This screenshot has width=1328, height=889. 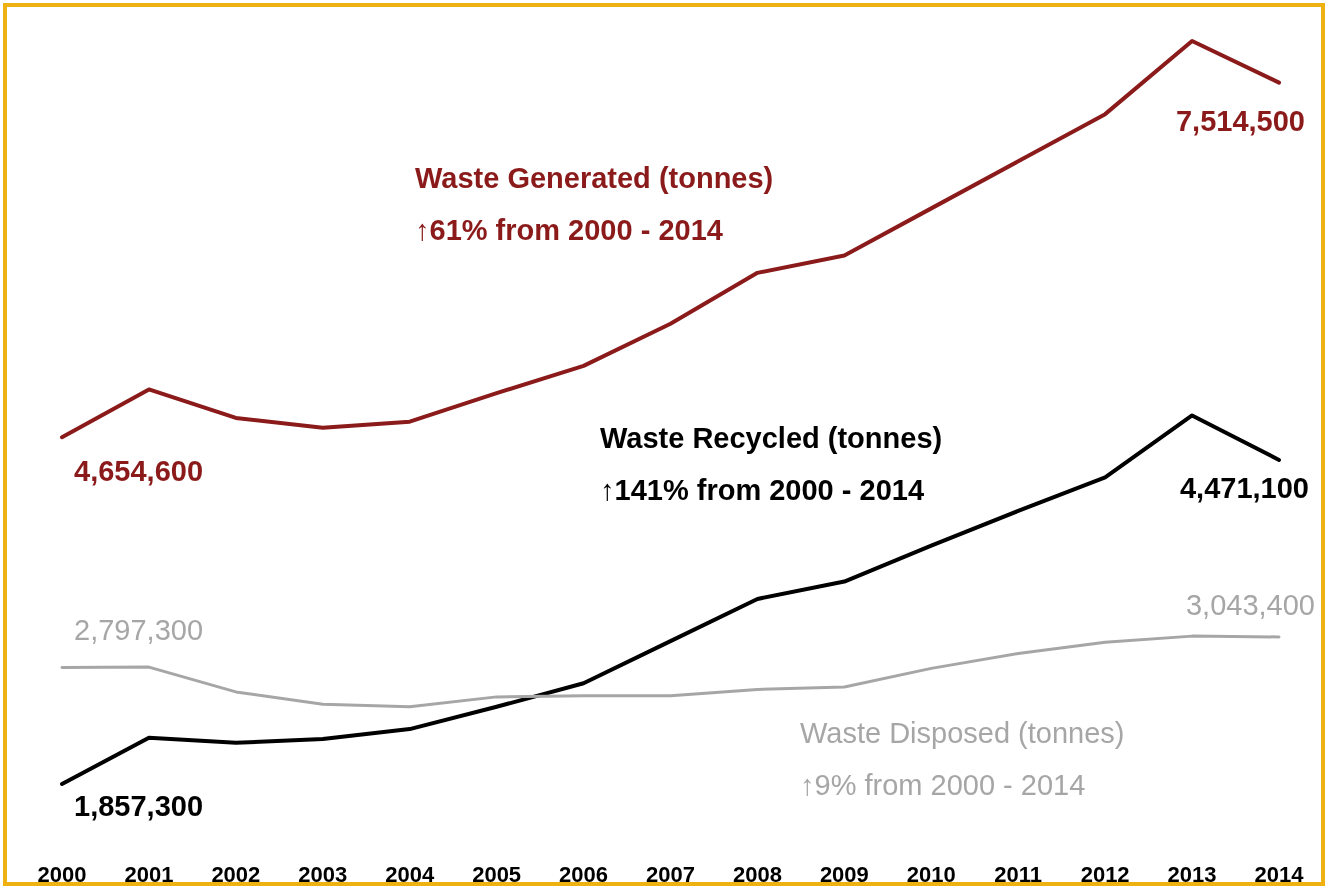 What do you see at coordinates (1279, 874) in the screenshot?
I see `x-tick-label: 2014` at bounding box center [1279, 874].